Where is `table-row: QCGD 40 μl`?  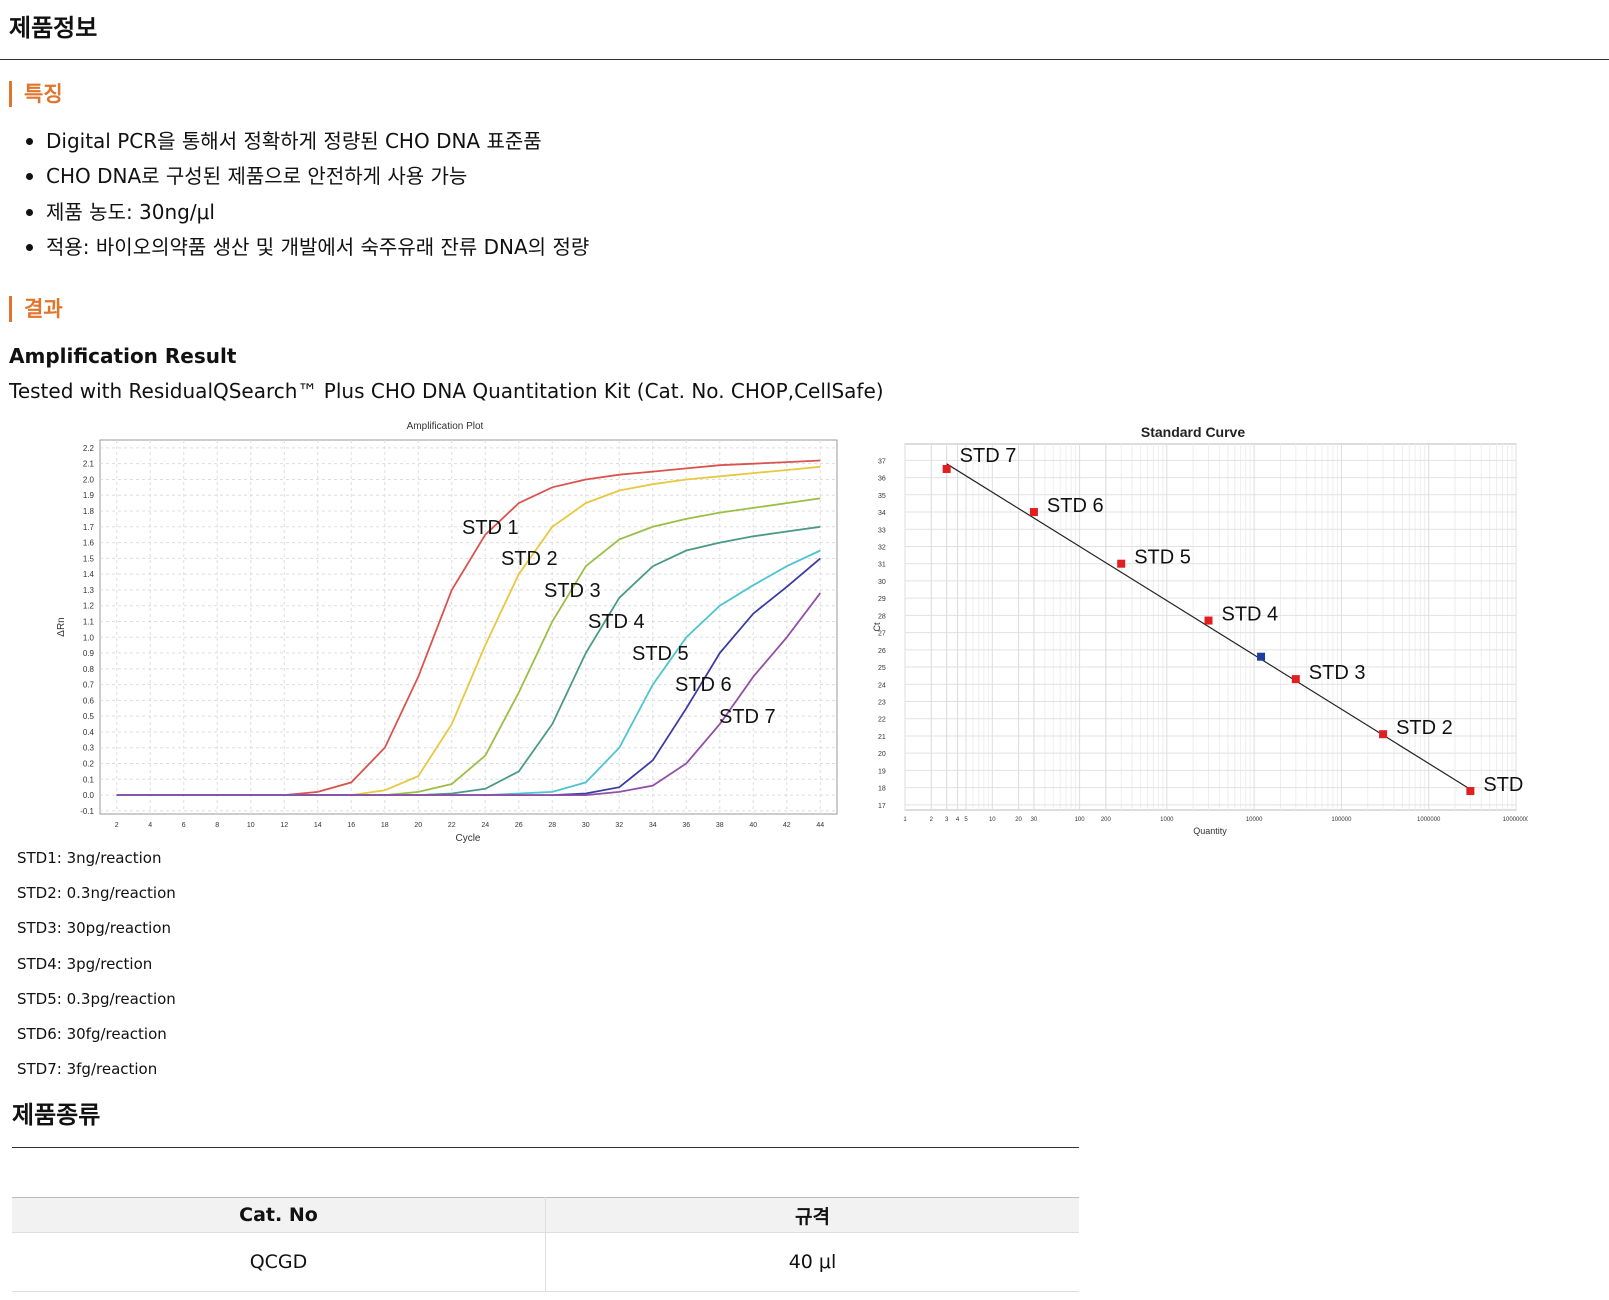 table-row: QCGD 40 μl is located at coordinates (545, 1262).